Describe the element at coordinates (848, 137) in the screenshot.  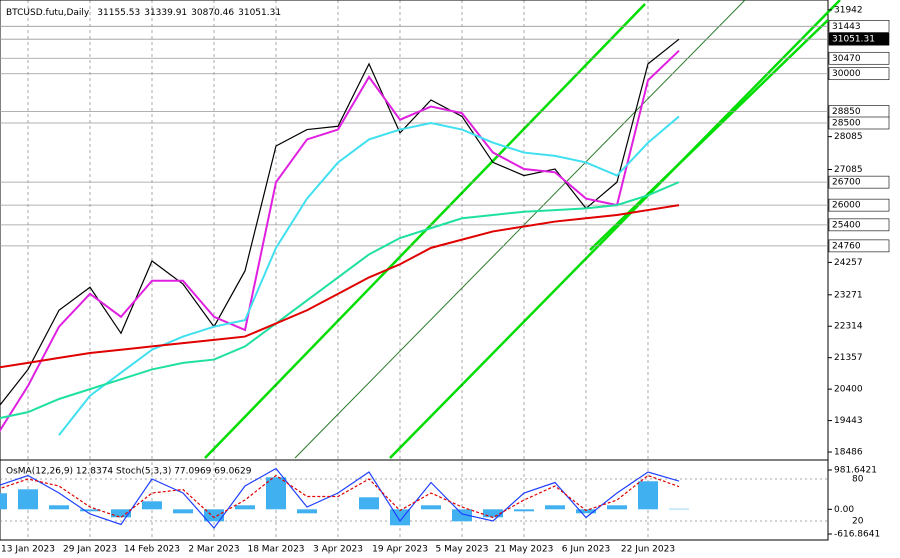
I see `y-tick-label: 28085` at that location.